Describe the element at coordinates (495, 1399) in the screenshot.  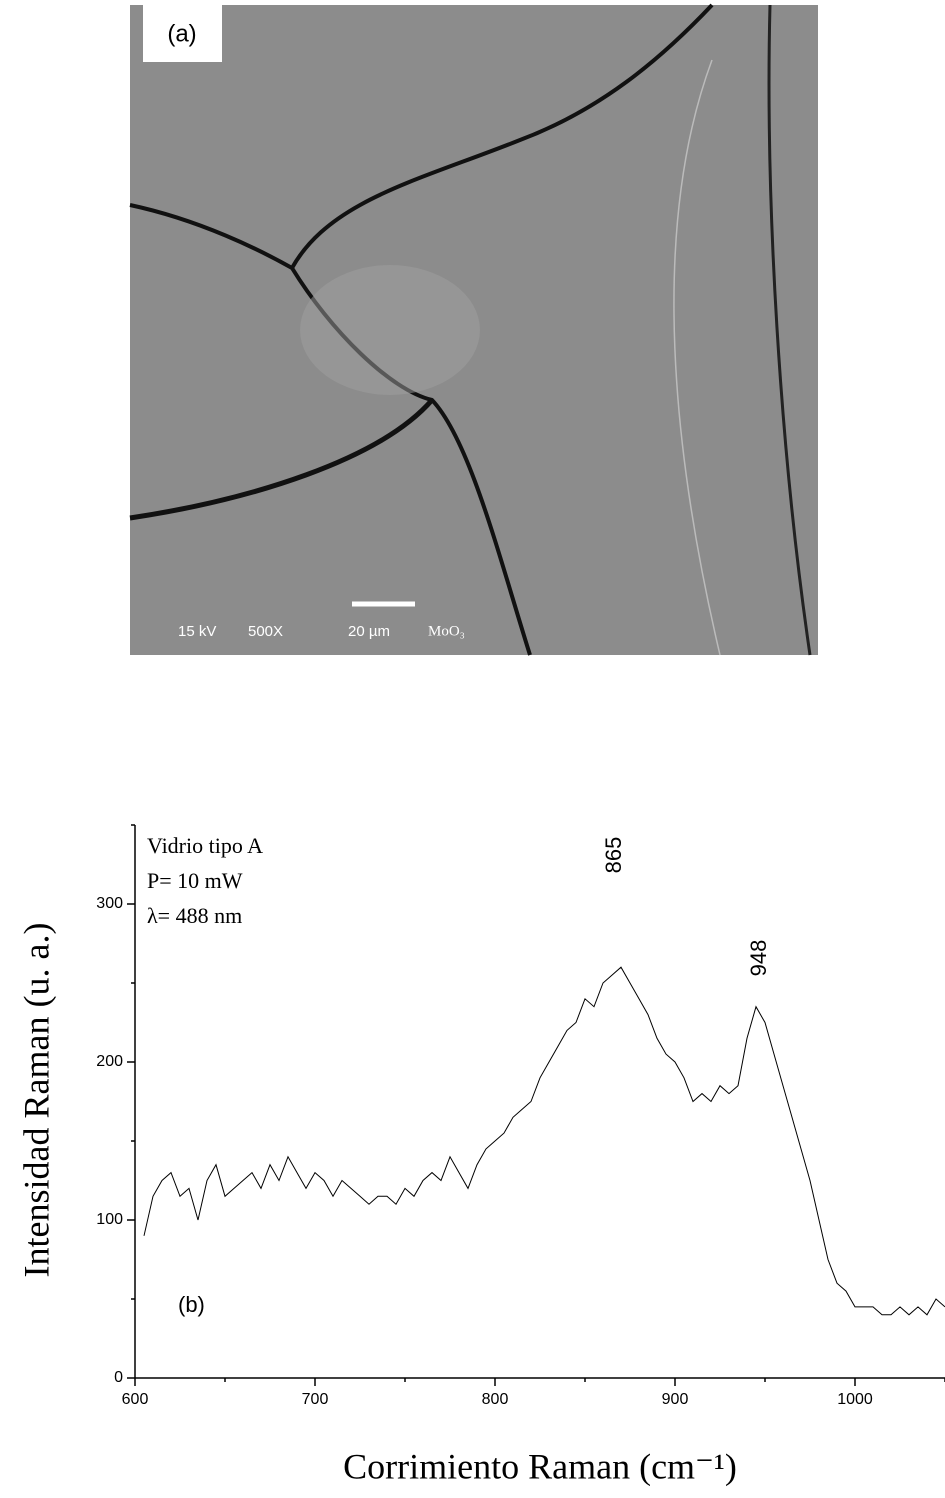
I see `x-tick-label: 800` at that location.